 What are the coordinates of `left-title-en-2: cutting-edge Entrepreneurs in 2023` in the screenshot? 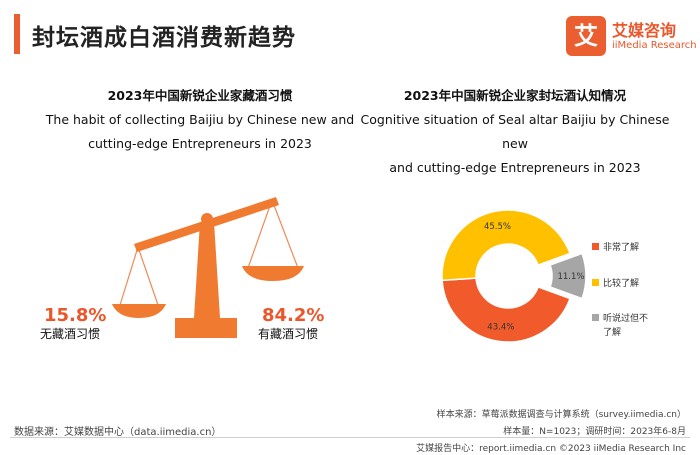 It's located at (200, 143).